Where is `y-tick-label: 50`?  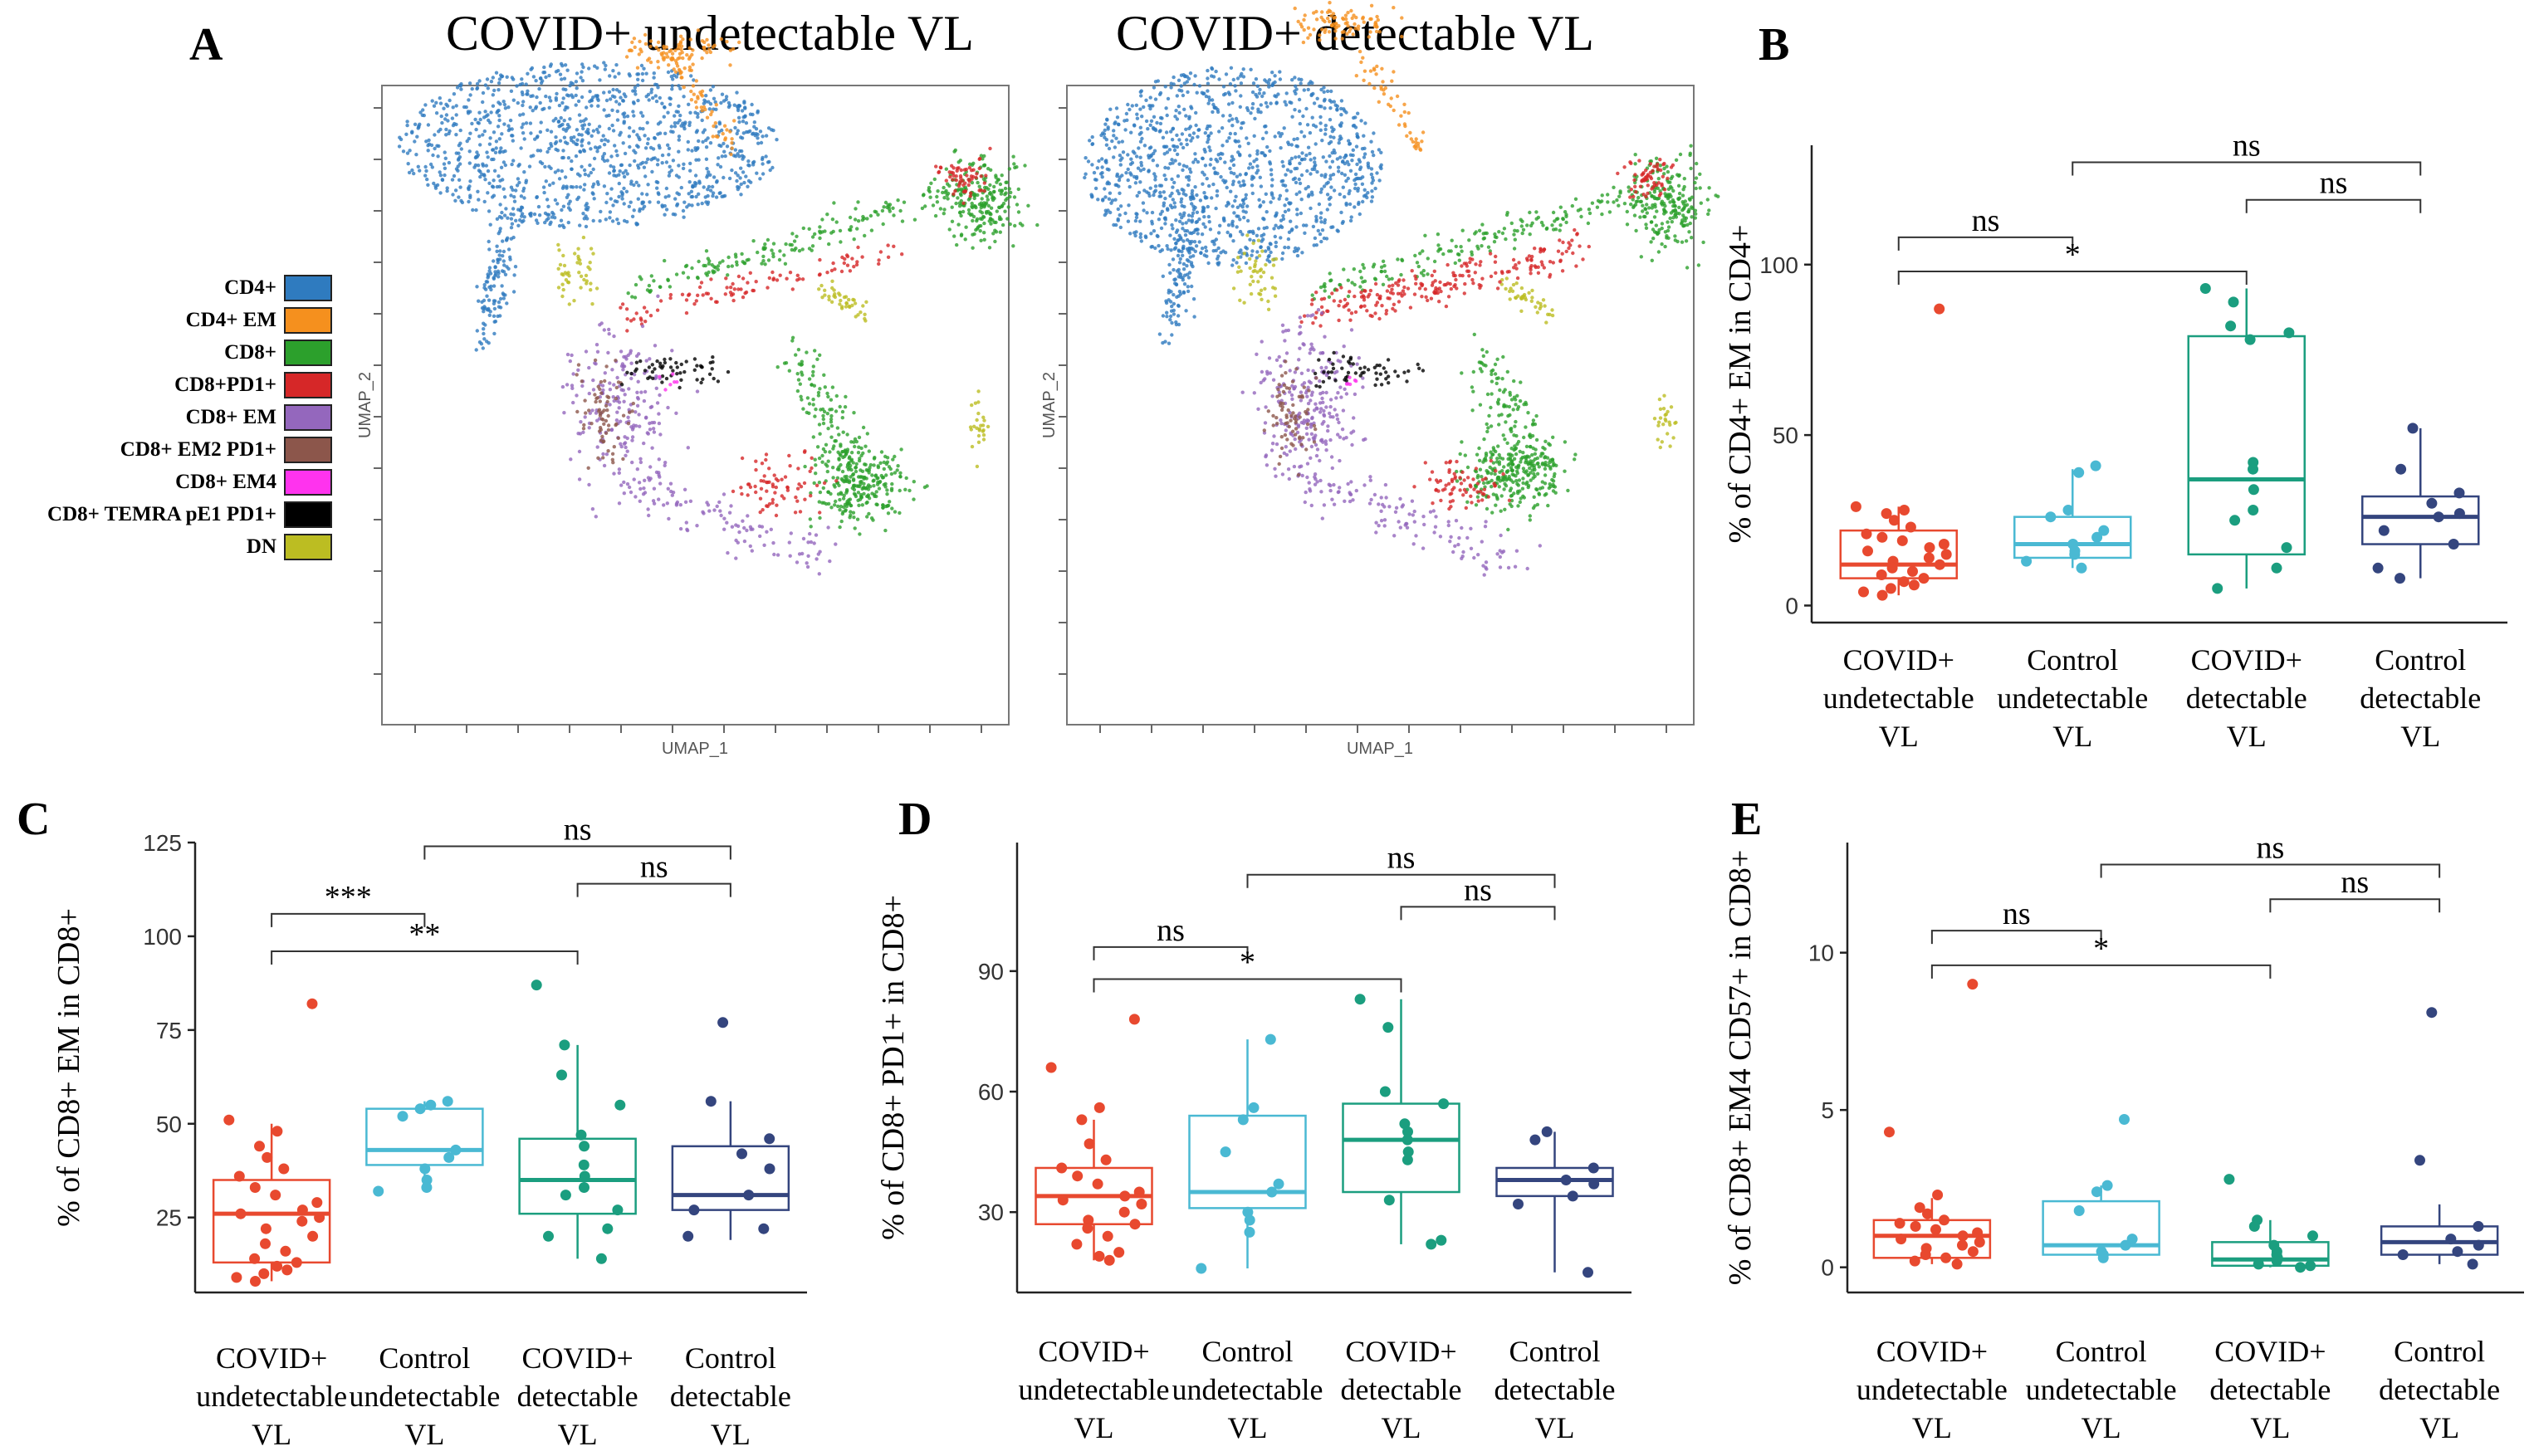
y-tick-label: 50 is located at coordinates (1785, 435).